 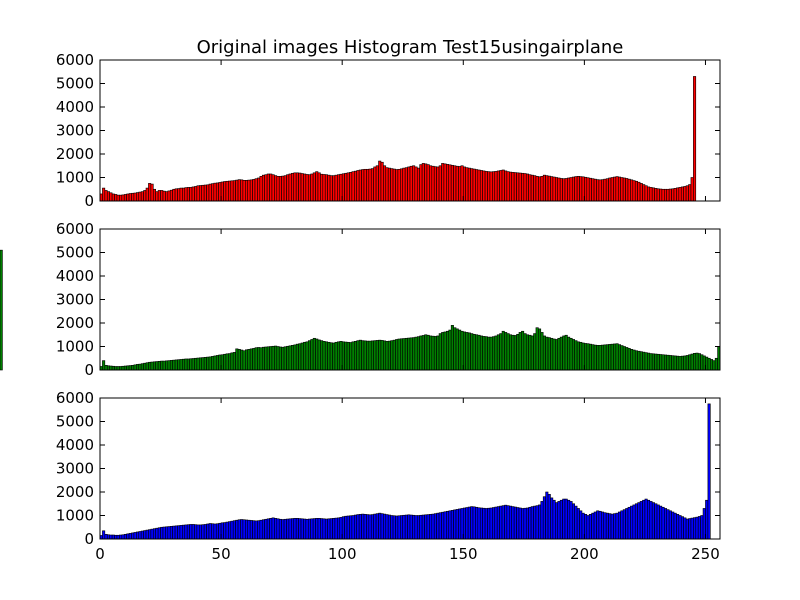 What do you see at coordinates (75, 107) in the screenshot?
I see `y-tick-label: 4000` at bounding box center [75, 107].